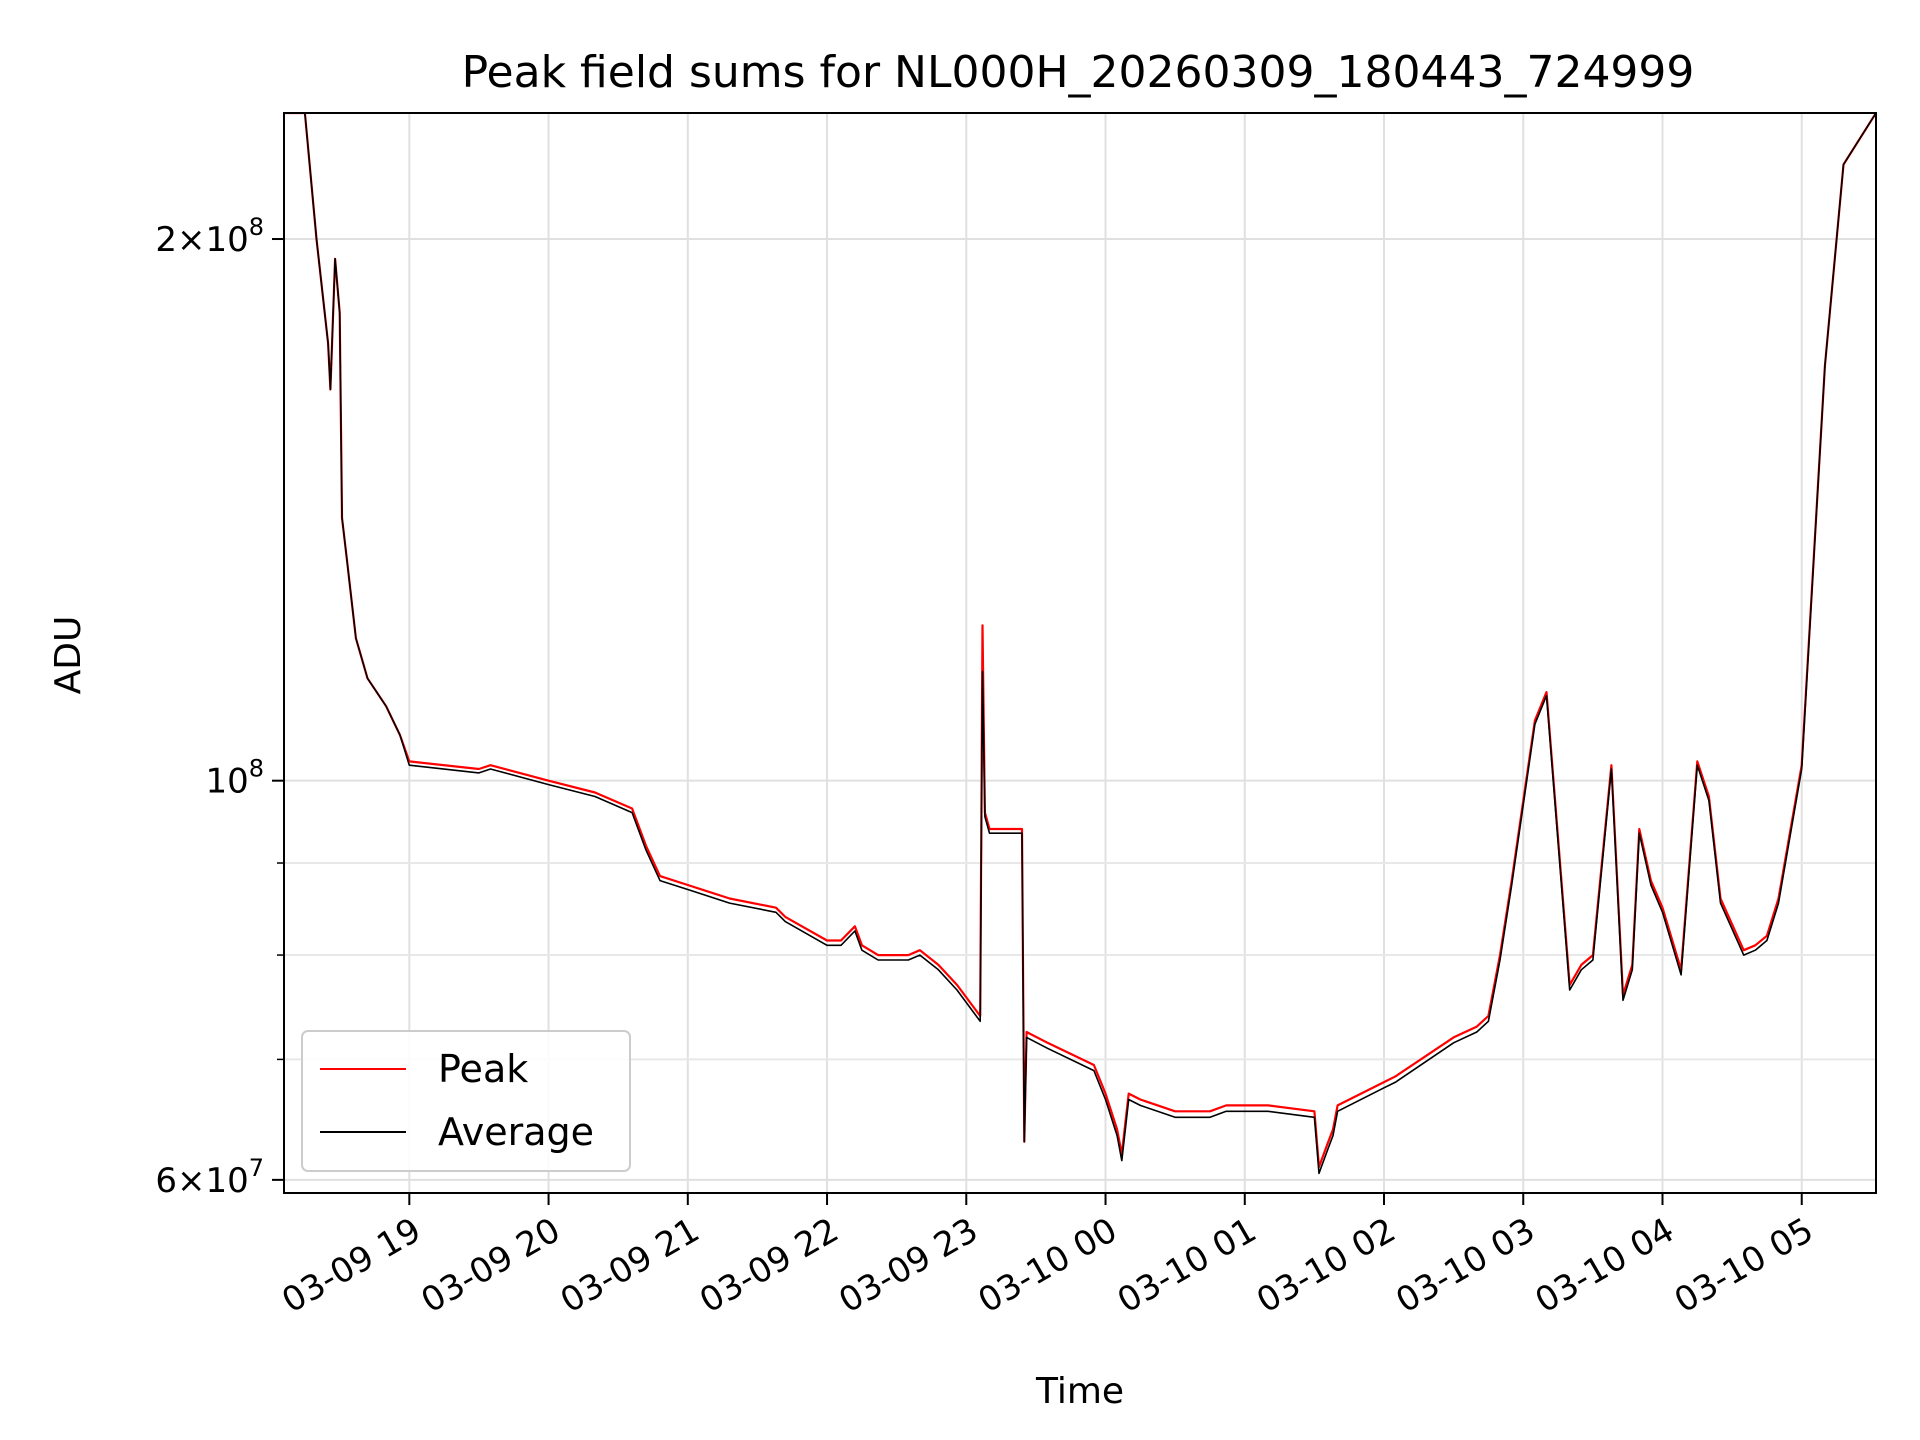 The image size is (1920, 1440). I want to click on legend-box, so click(466, 1101).